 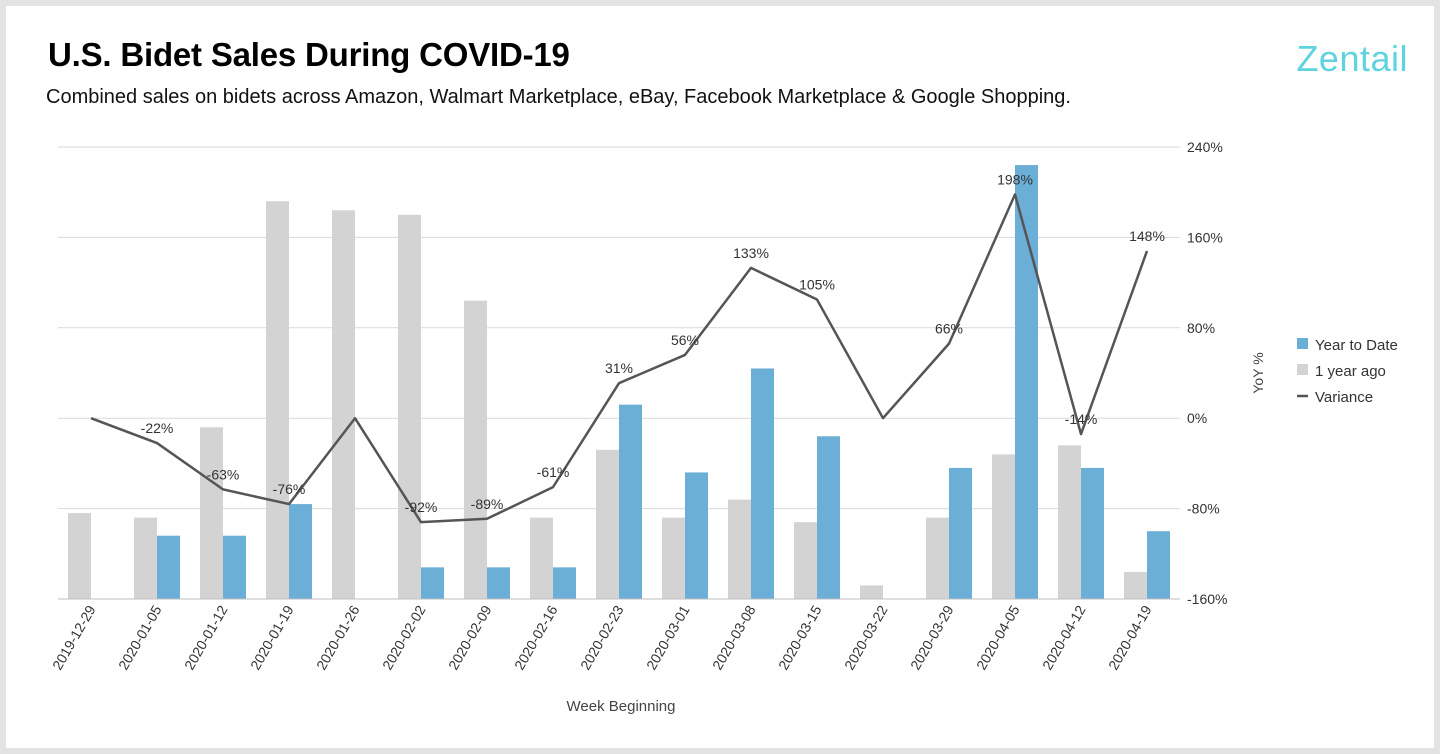 I want to click on x-tick-label: 2020-01-12, so click(x=206, y=637).